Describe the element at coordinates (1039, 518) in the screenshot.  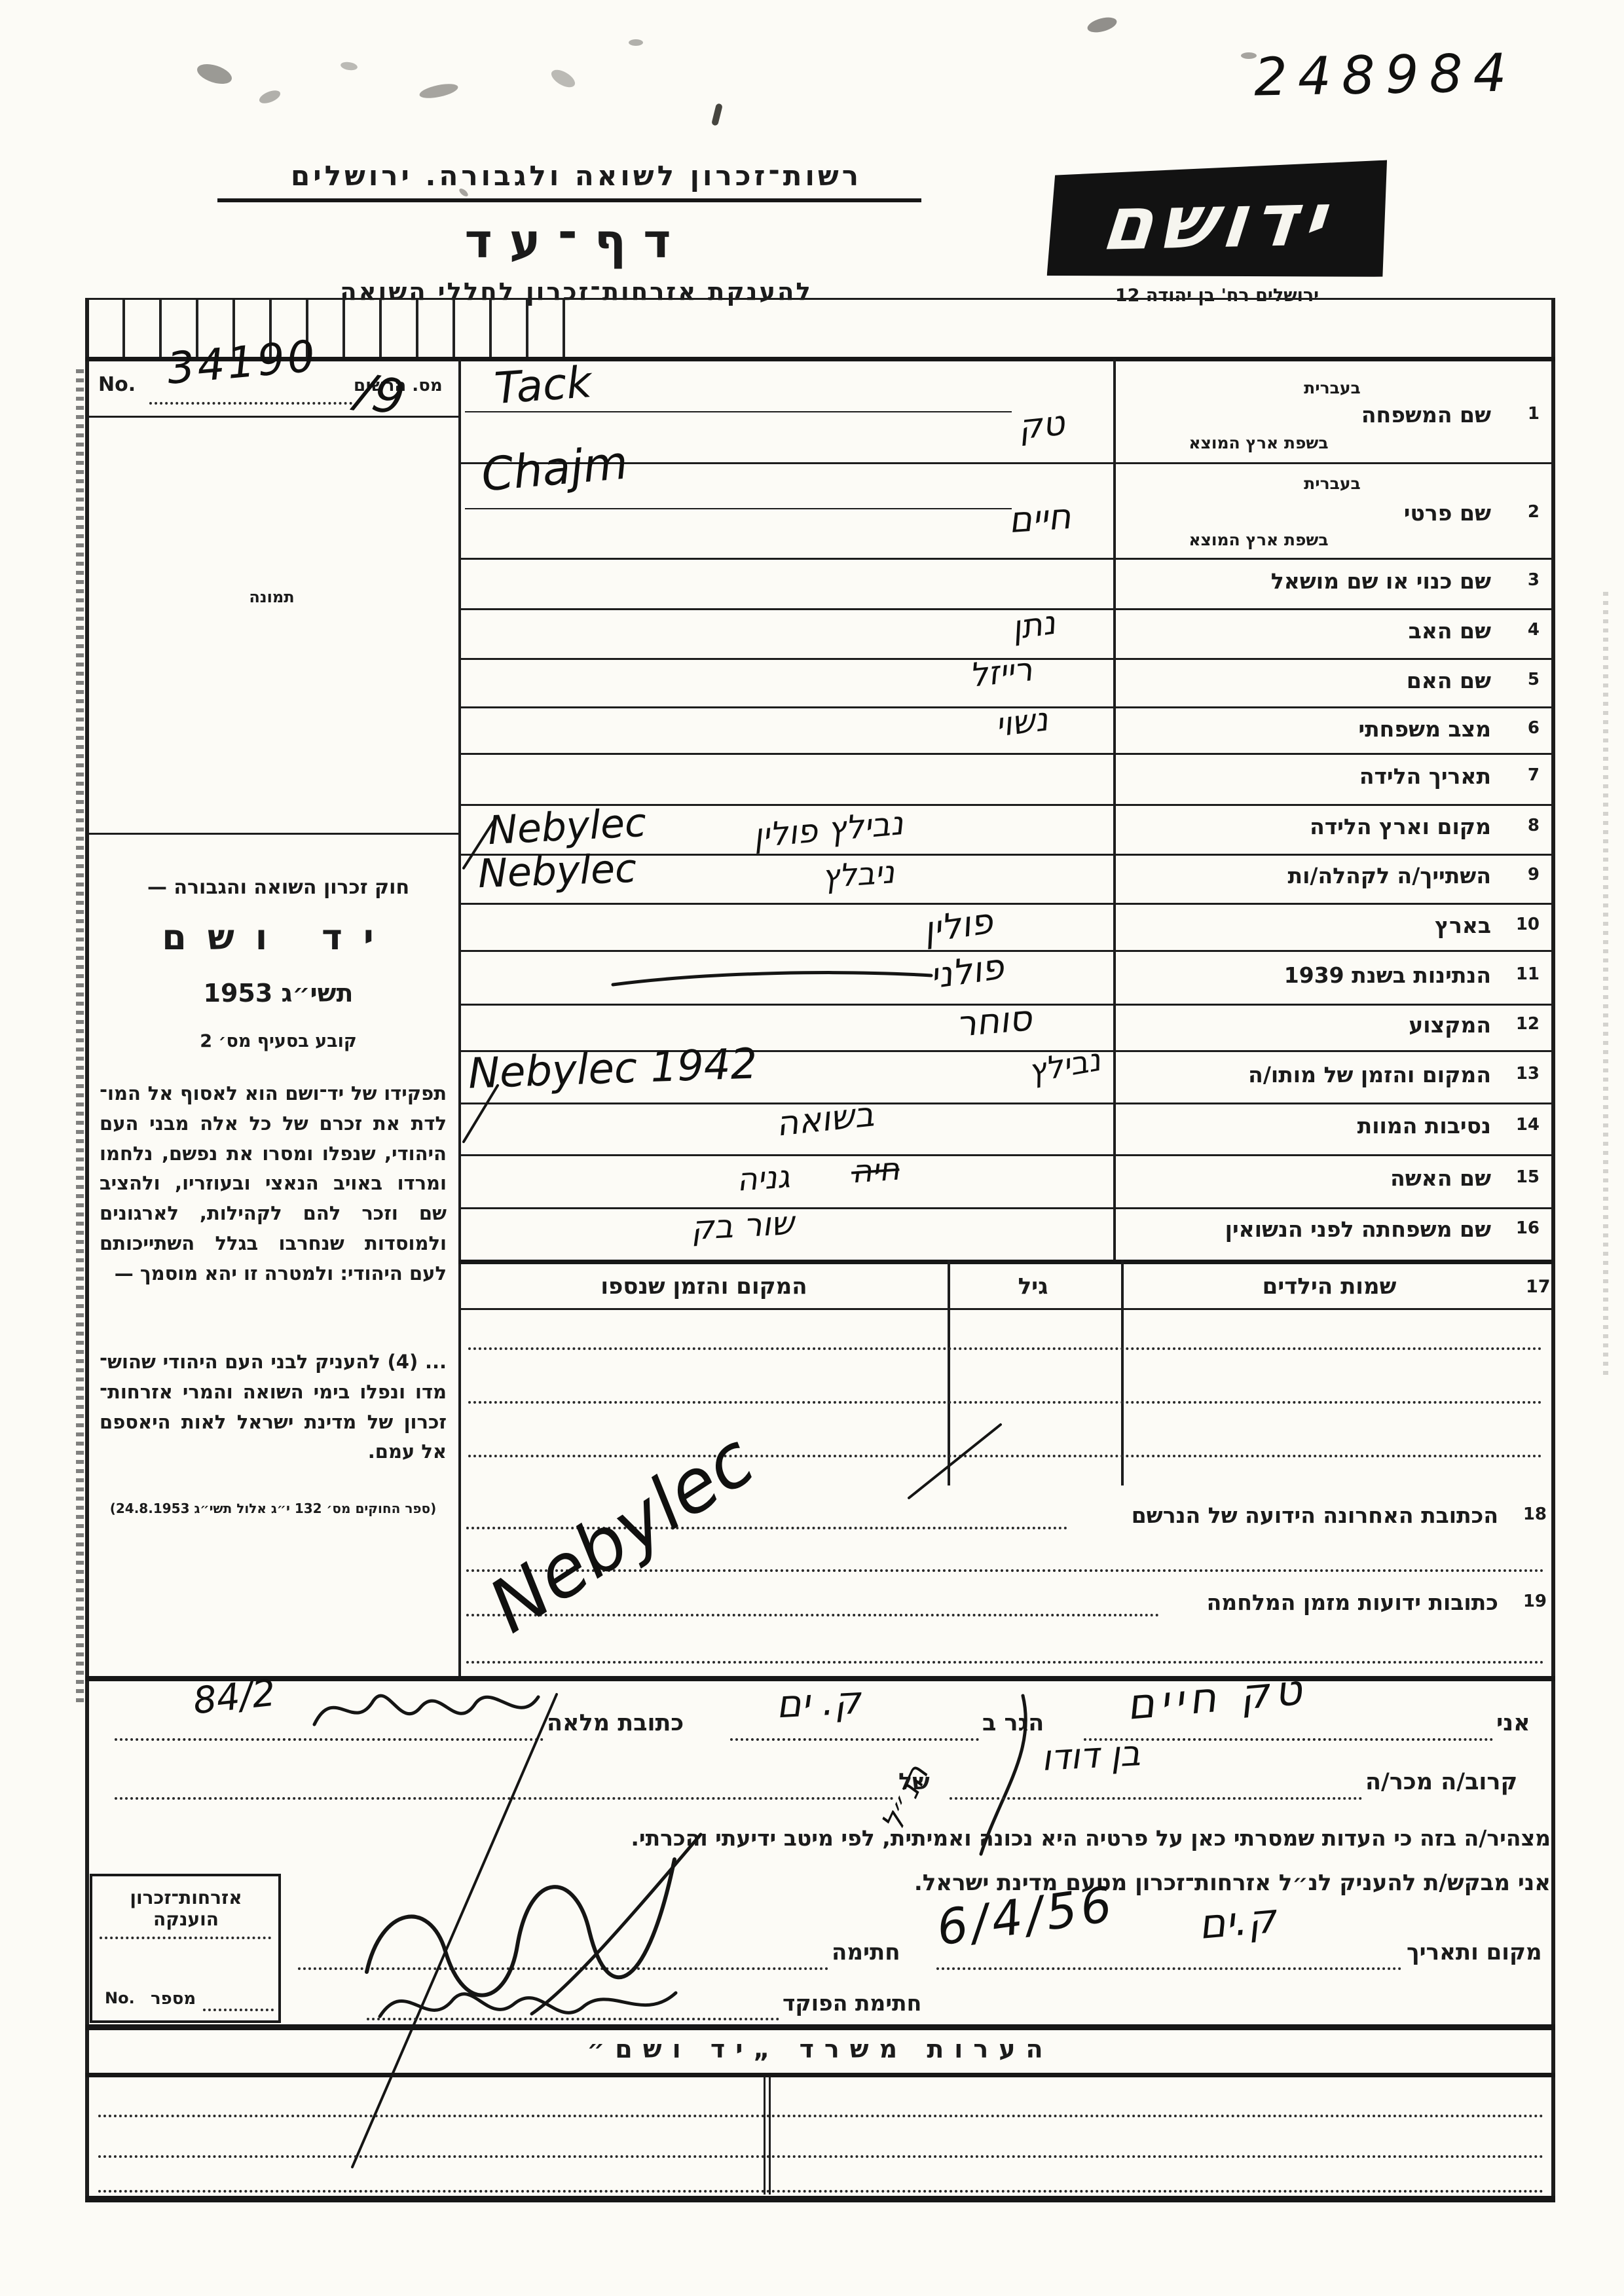
I see `first-name-hebrew-handwriting: חיים` at that location.